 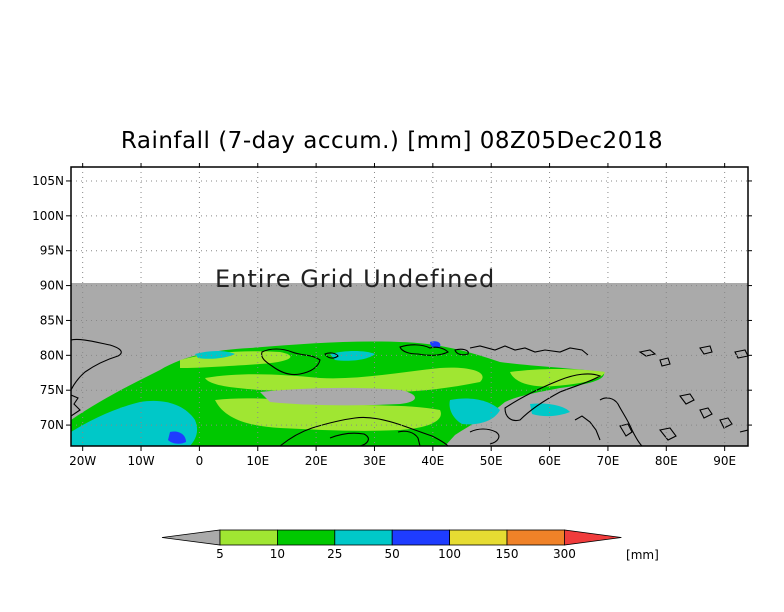 What do you see at coordinates (449, 554) in the screenshot?
I see `colorbar-label: 100` at bounding box center [449, 554].